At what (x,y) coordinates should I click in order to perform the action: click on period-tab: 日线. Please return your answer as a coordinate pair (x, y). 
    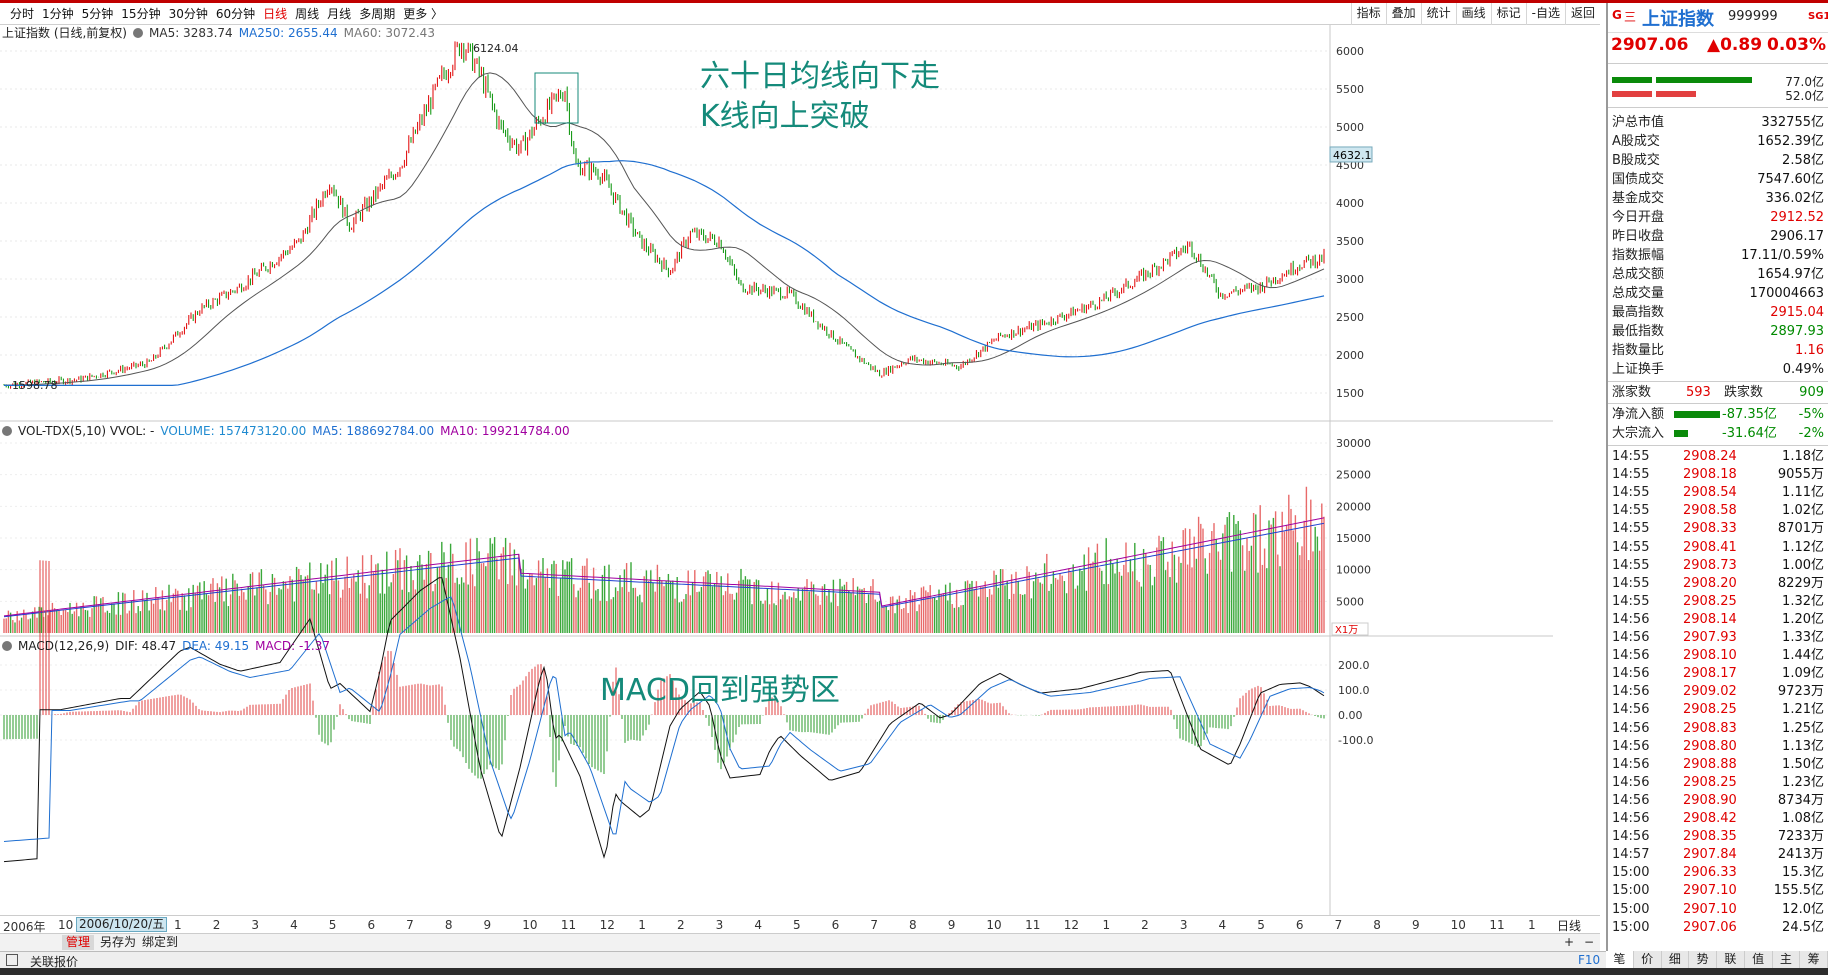
    Looking at the image, I should click on (275, 14).